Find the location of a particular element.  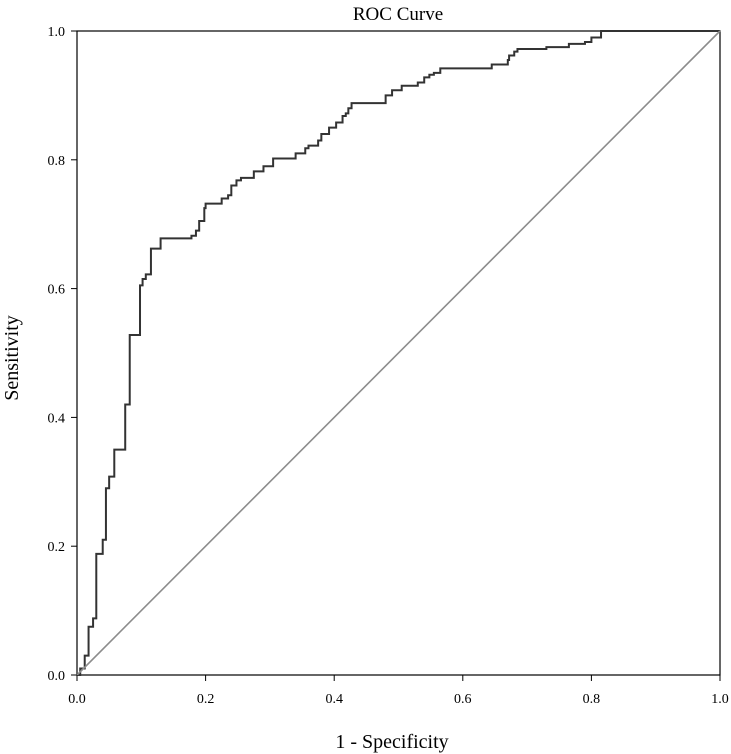

y-tick-label: 0.0 is located at coordinates (57, 676).